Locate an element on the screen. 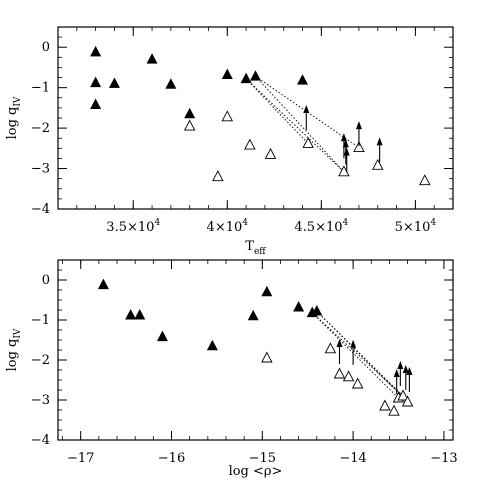  x-axis-title-main: log <ρ> is located at coordinates (256, 471).